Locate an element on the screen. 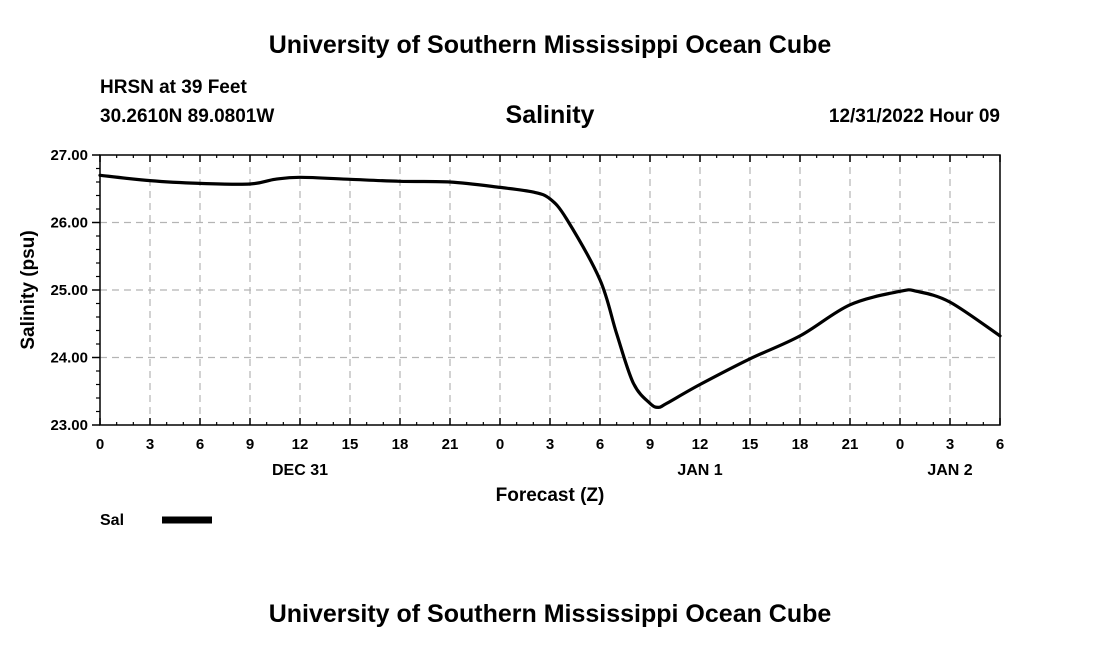 This screenshot has height=650, width=1100. y-tick-label: 27.00 is located at coordinates (69, 155).